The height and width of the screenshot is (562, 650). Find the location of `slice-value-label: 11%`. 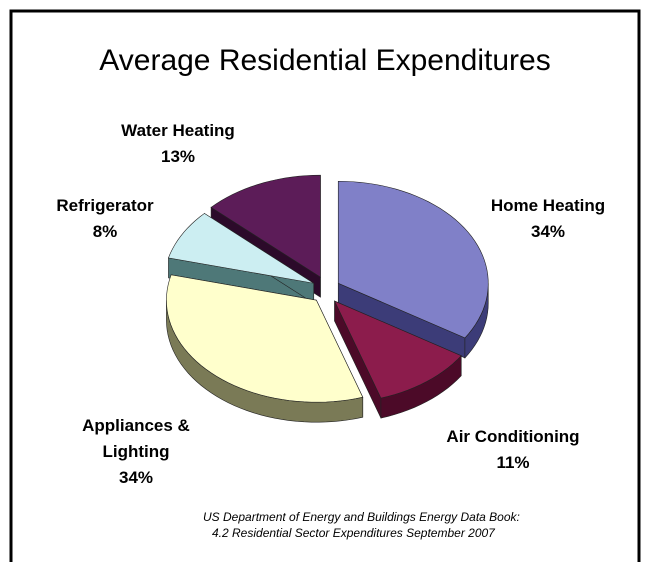

slice-value-label: 11% is located at coordinates (513, 462).